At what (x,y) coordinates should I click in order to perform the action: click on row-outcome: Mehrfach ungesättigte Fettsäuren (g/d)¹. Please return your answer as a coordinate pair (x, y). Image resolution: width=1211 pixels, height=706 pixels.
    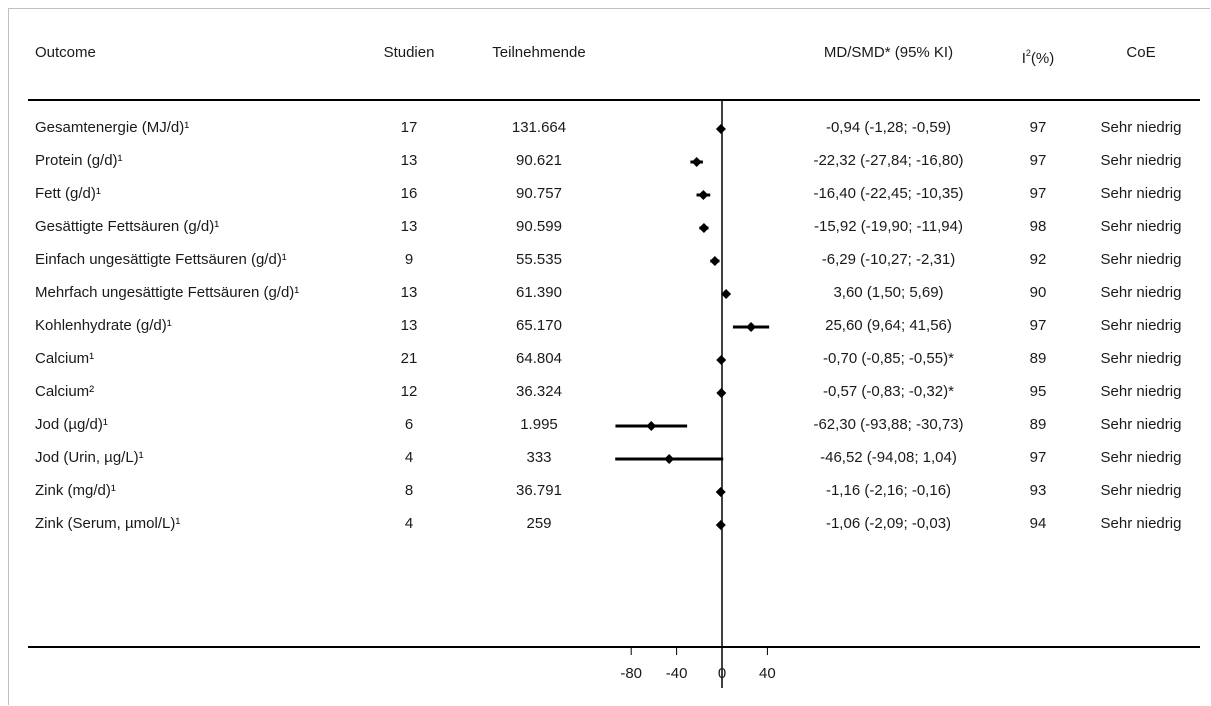
    Looking at the image, I should click on (167, 292).